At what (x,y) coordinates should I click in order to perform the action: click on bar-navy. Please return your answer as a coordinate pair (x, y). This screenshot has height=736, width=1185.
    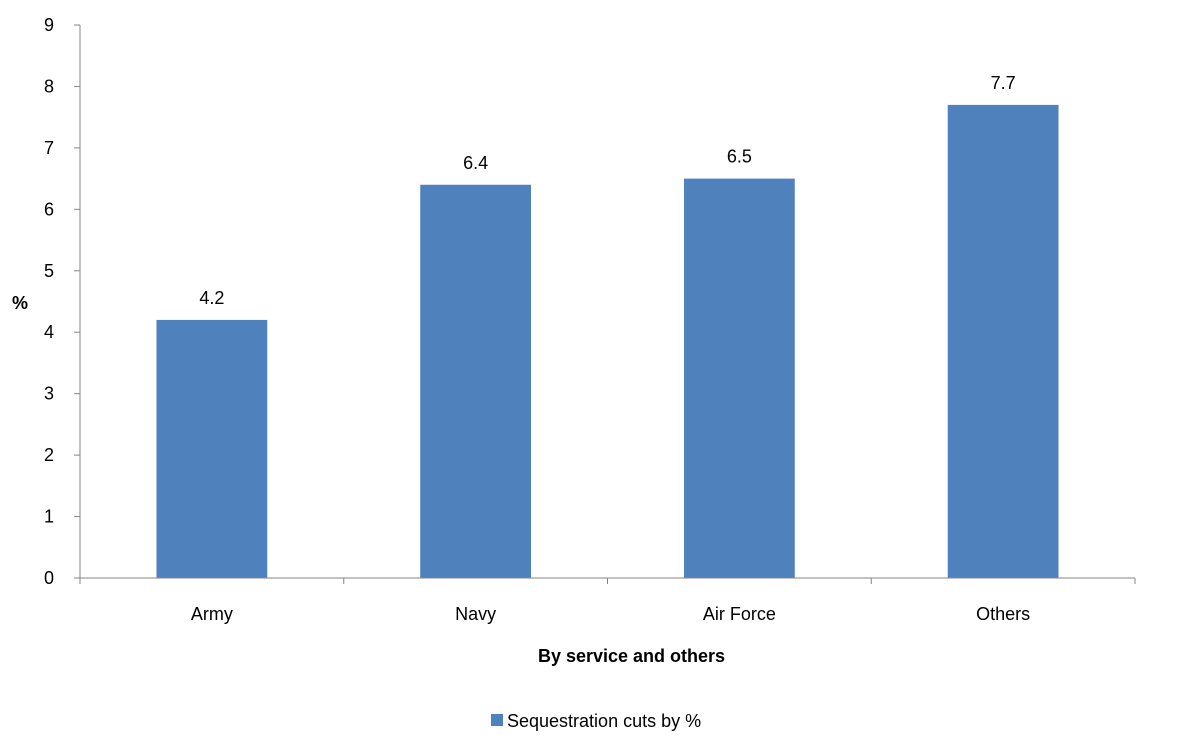
    Looking at the image, I should click on (476, 381).